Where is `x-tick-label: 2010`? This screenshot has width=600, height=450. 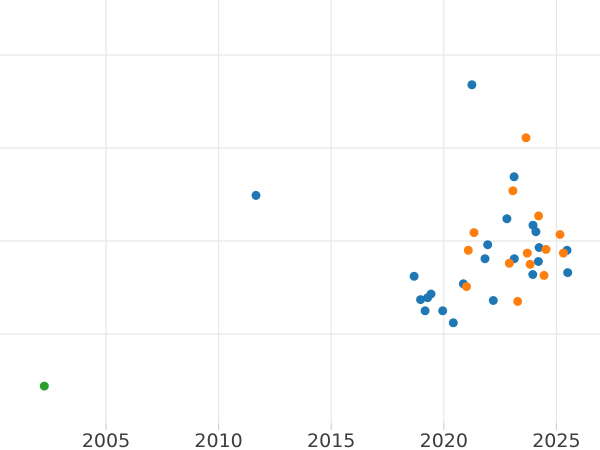
x-tick-label: 2010 is located at coordinates (218, 440).